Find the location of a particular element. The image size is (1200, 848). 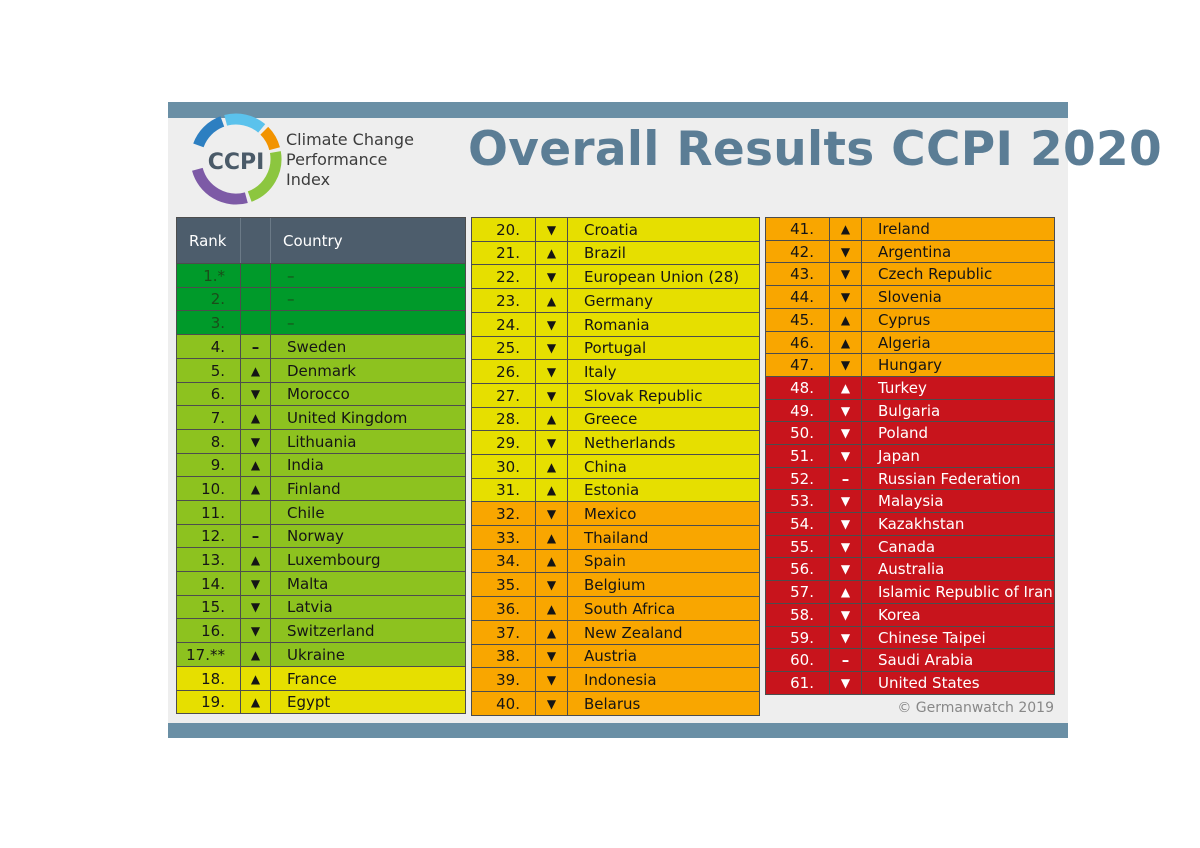

table-row: 28. ▲ Greece is located at coordinates (615, 419).